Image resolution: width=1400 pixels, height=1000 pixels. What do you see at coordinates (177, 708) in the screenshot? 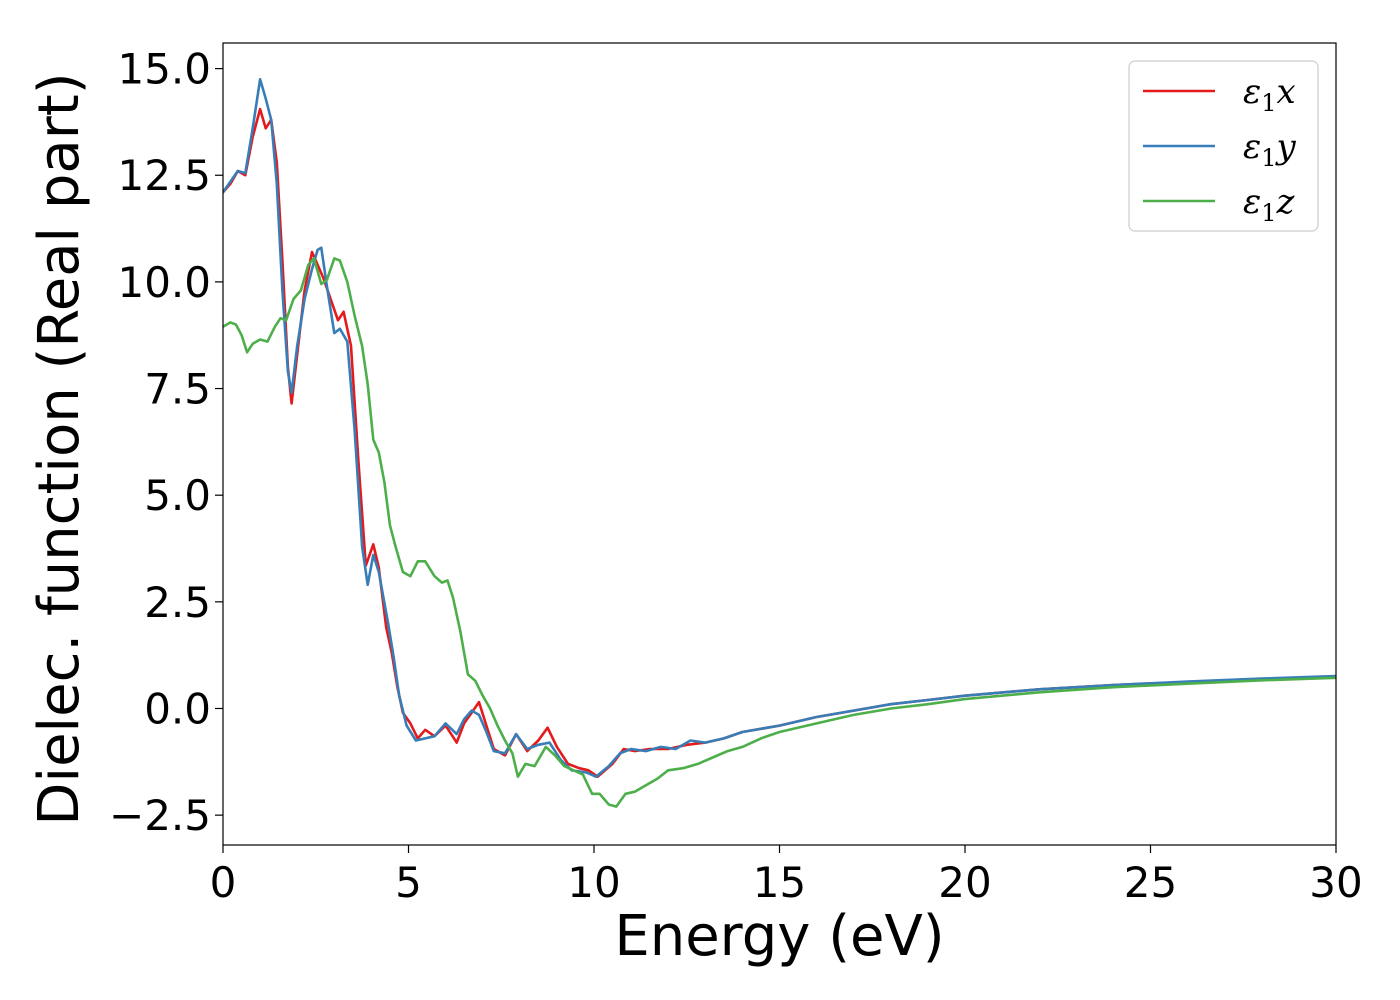
I see `y-tick-label: 0.0` at bounding box center [177, 708].